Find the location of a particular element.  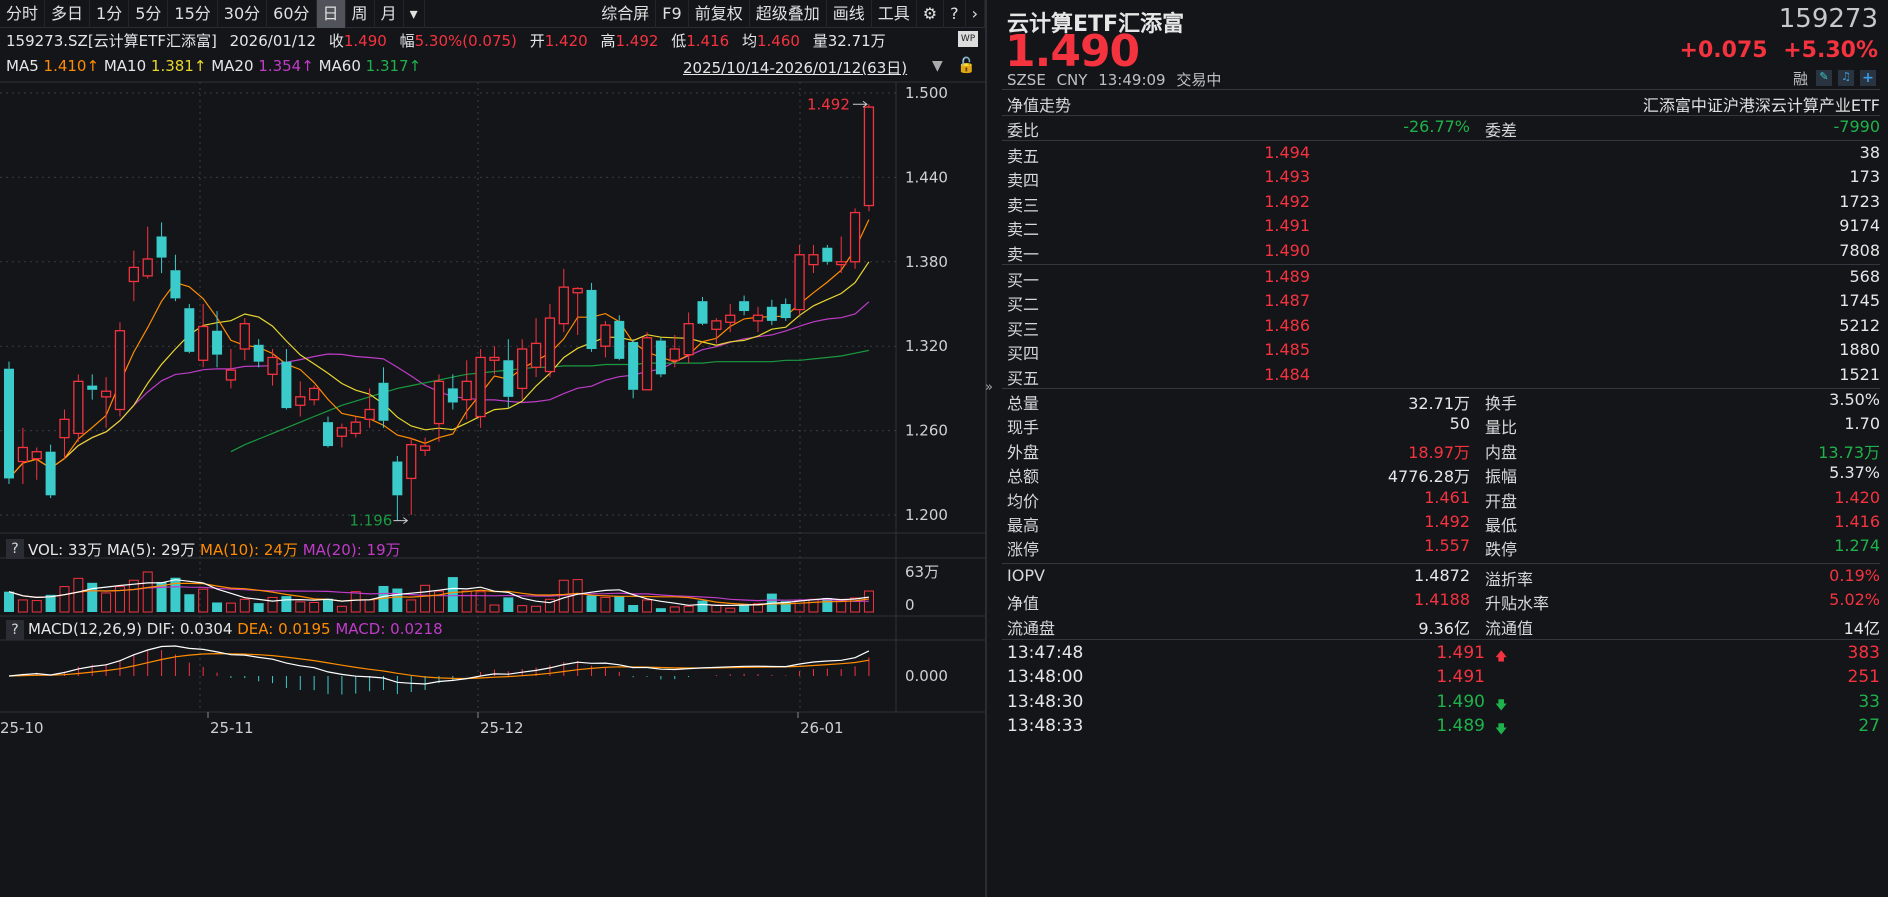

add-icon: + is located at coordinates (1868, 78).